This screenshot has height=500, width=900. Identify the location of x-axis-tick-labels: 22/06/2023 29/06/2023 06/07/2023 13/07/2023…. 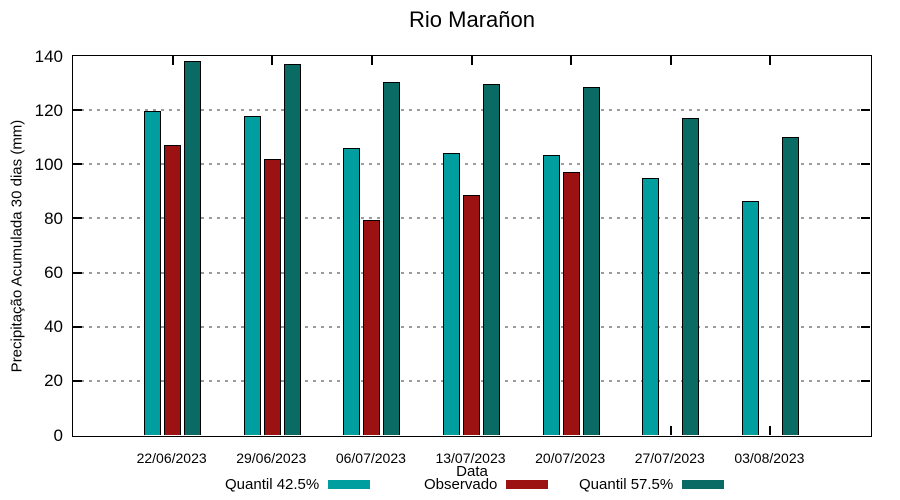
(472, 459).